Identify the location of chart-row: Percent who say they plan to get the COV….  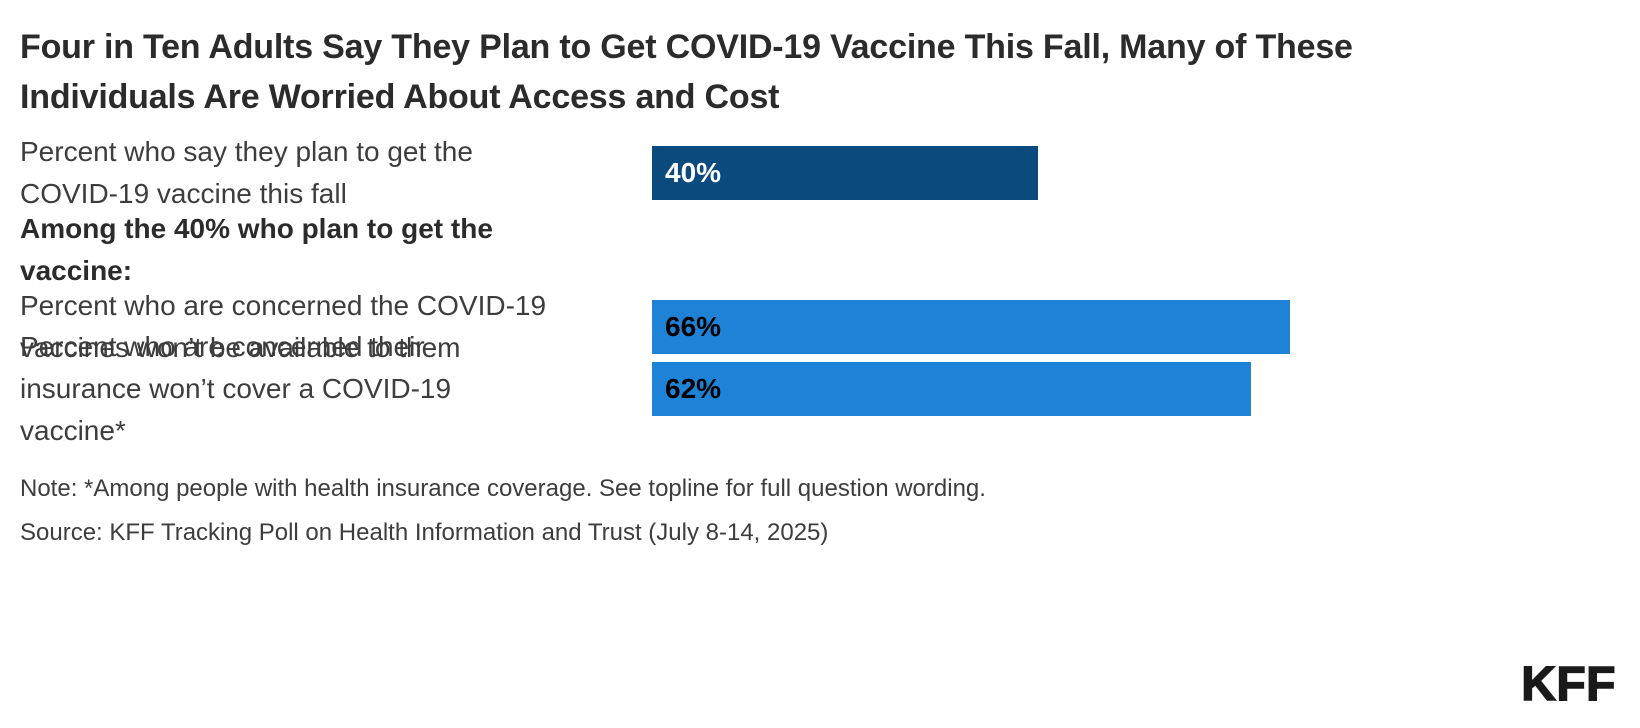
(819, 172).